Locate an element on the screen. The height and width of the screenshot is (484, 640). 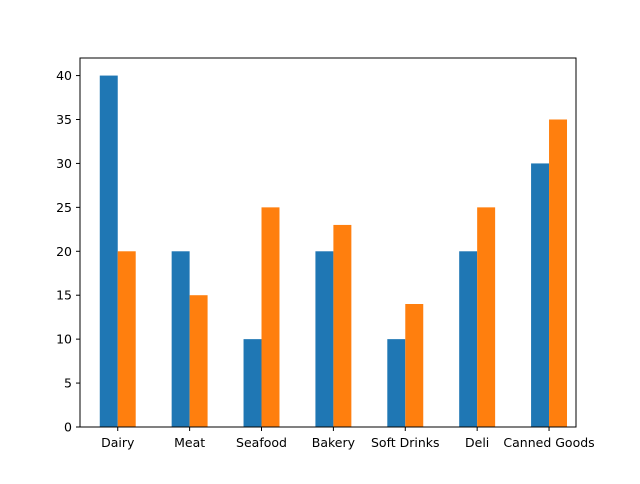
x-tick-label: Deli is located at coordinates (477, 442).